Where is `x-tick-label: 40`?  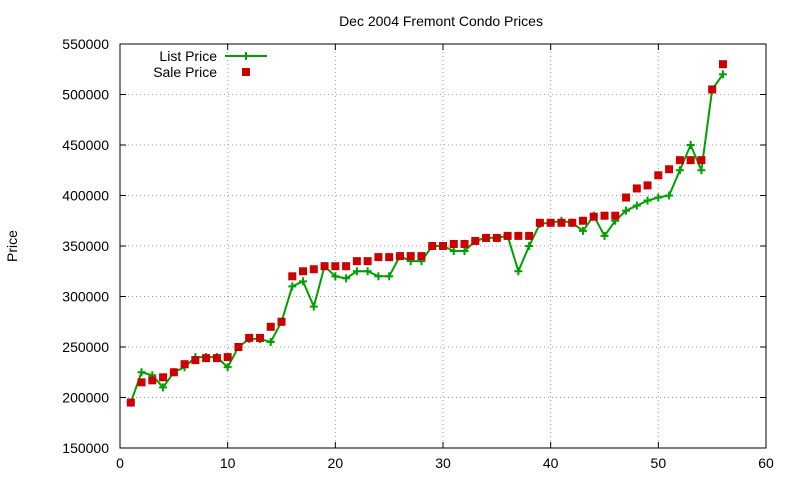 x-tick-label: 40 is located at coordinates (551, 463).